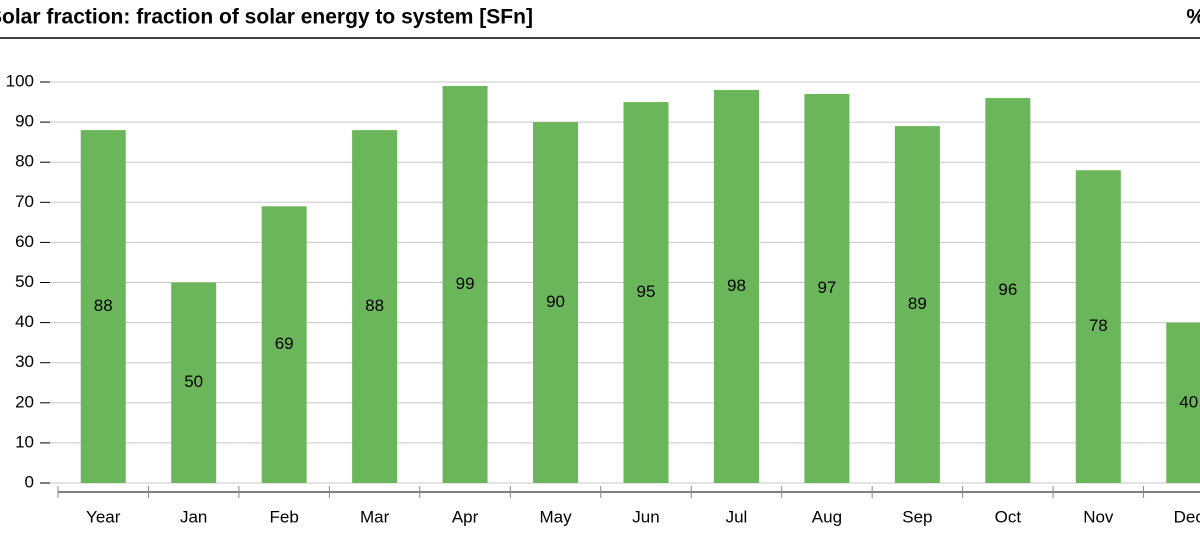  Describe the element at coordinates (645, 516) in the screenshot. I see `x-tick-label: Jun` at that location.